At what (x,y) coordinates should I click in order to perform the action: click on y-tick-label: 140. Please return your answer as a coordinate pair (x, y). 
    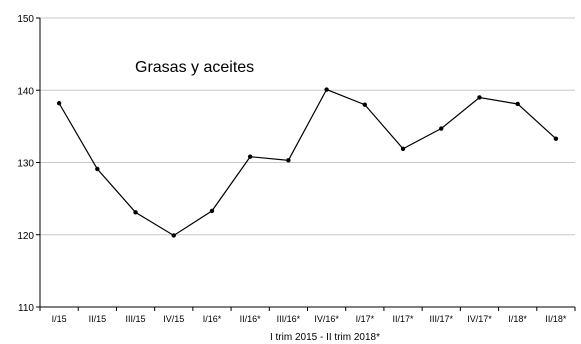
    Looking at the image, I should click on (25, 91).